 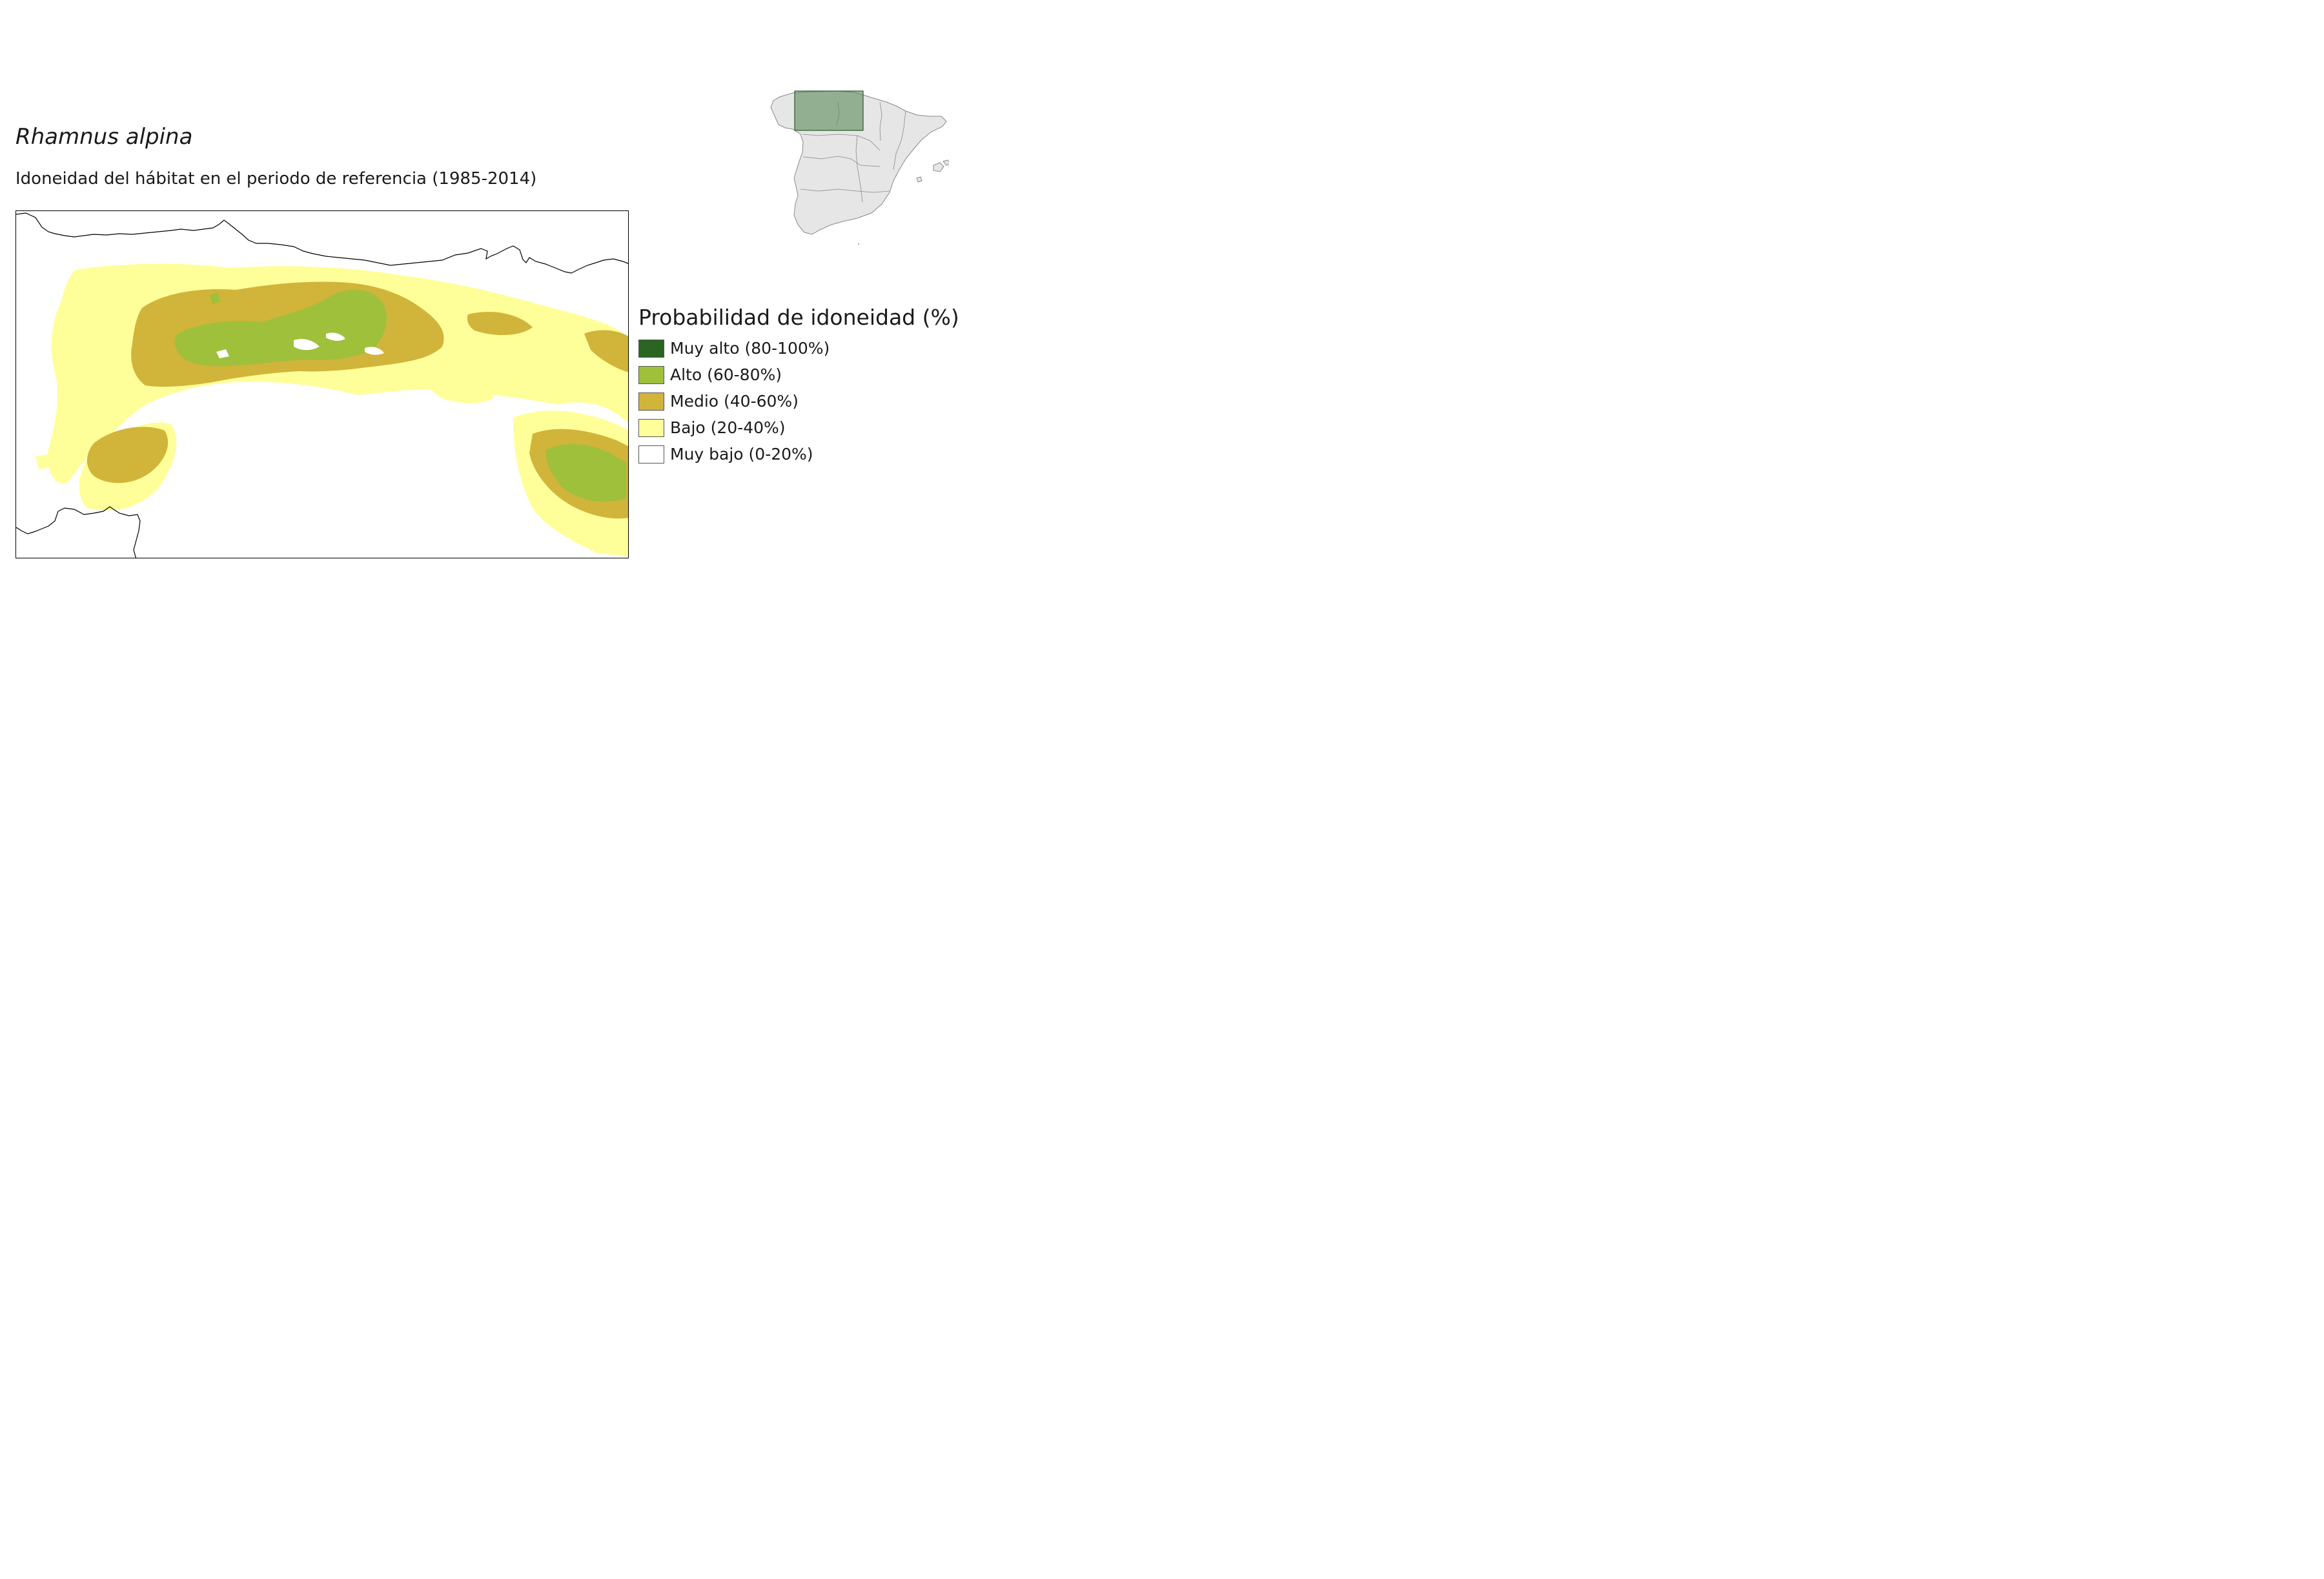 I want to click on legend-label: Bajo (20-40%), so click(x=728, y=427).